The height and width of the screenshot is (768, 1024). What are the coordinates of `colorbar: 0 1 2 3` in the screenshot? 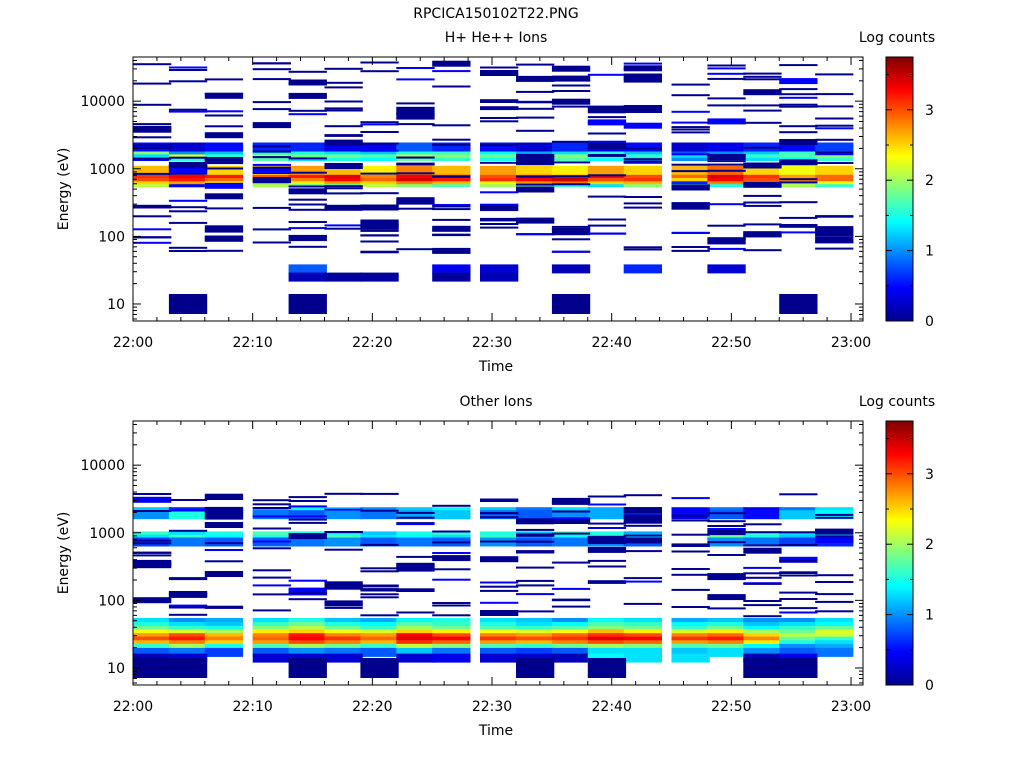 It's located at (909, 557).